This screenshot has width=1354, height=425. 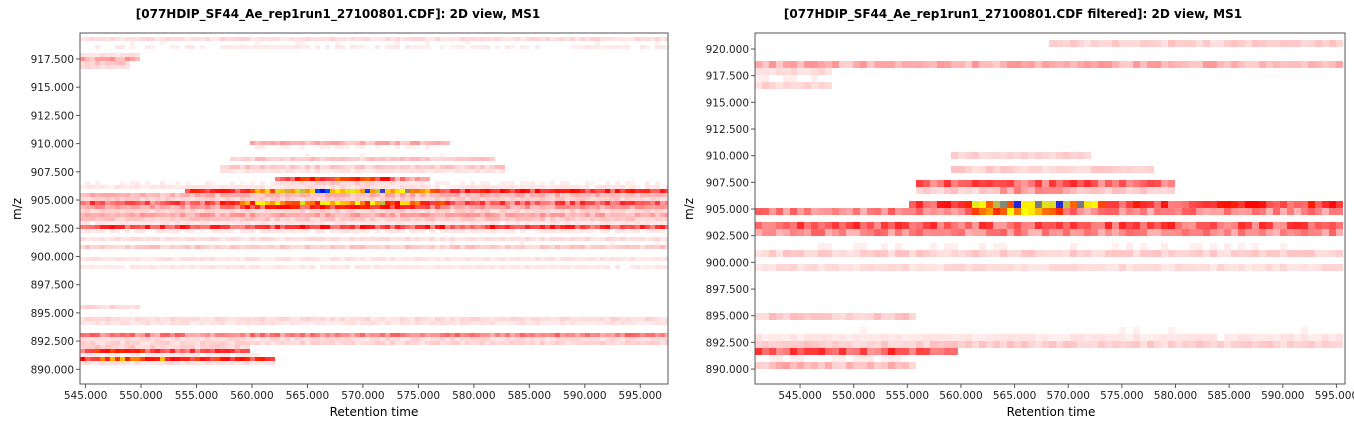 I want to click on y-tick-label: 902.500, so click(x=52, y=229).